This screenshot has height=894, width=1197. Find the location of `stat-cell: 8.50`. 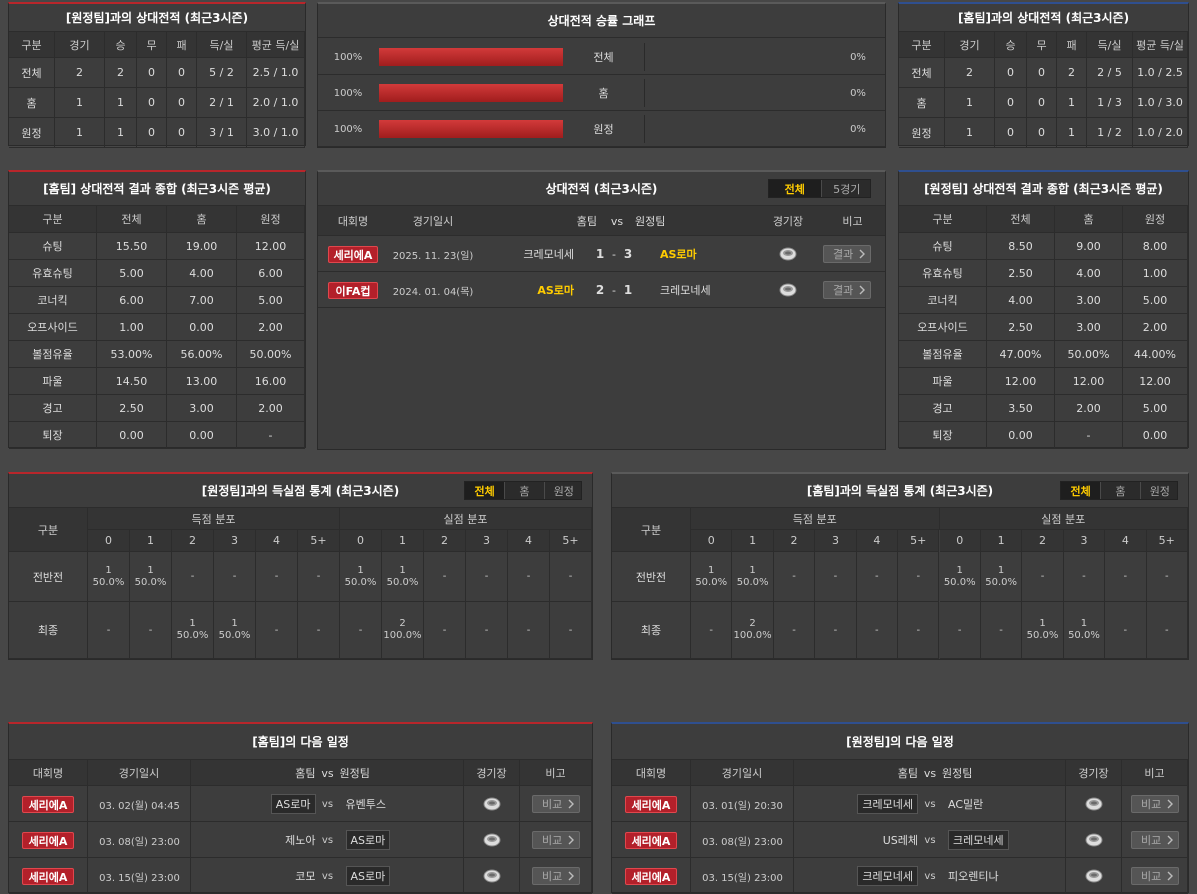

stat-cell: 8.50 is located at coordinates (1021, 246).